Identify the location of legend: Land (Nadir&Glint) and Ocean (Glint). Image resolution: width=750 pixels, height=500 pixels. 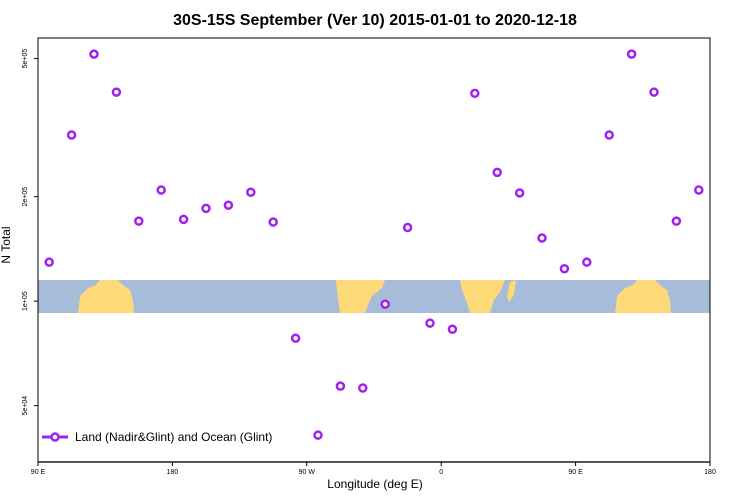
(157, 437).